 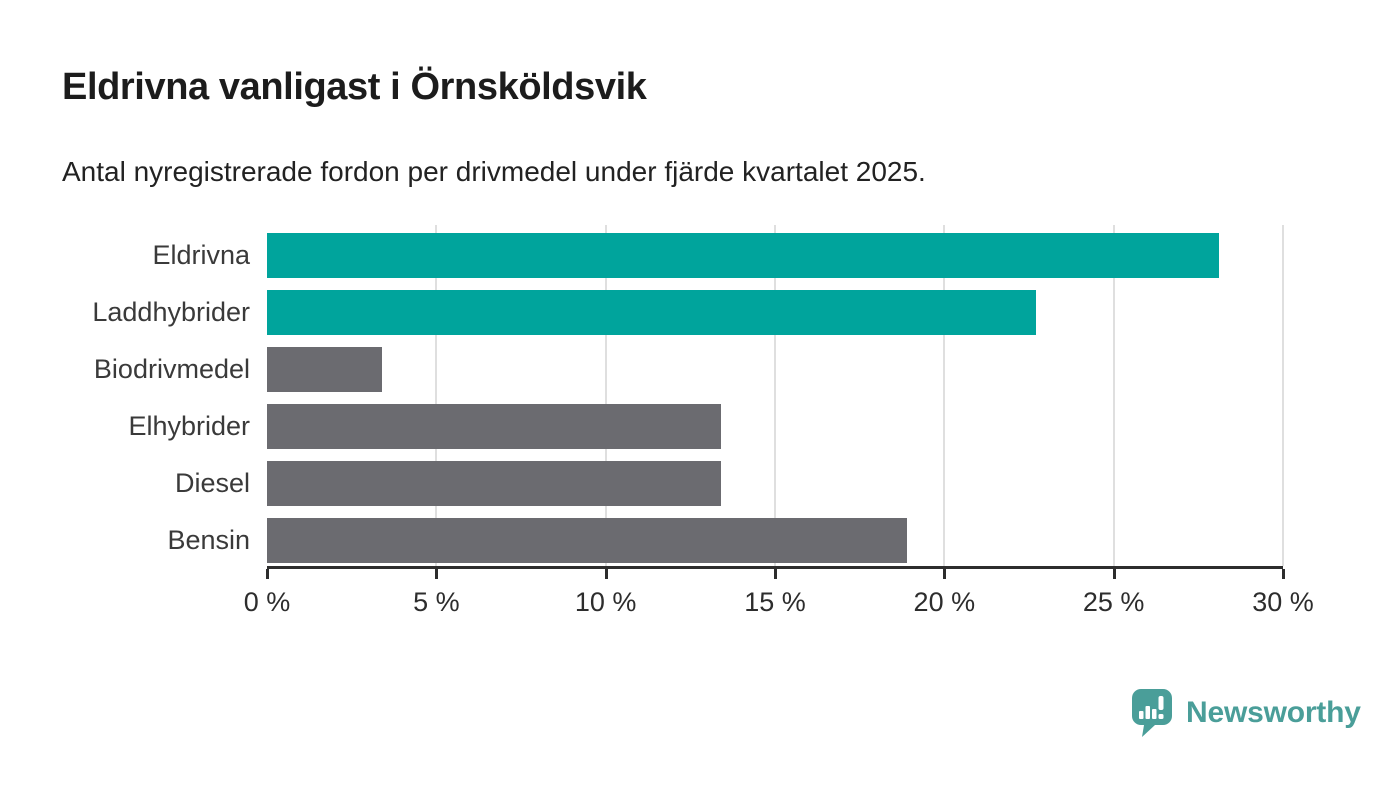 I want to click on newsworthy-brand: Newsworthy, so click(x=1246, y=713).